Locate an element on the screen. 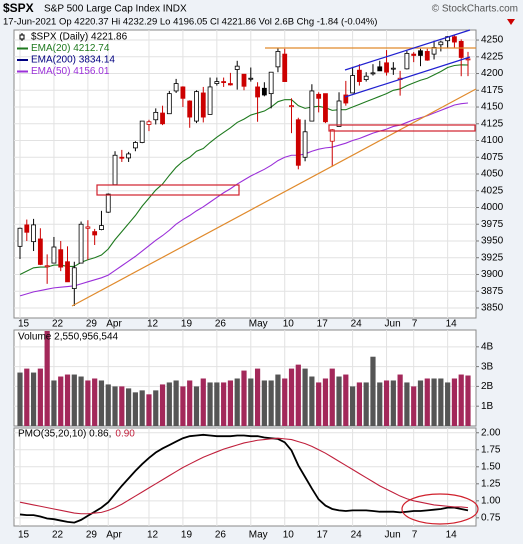 This screenshot has height=544, width=523. x-tick-label: 15 is located at coordinates (24, 535).